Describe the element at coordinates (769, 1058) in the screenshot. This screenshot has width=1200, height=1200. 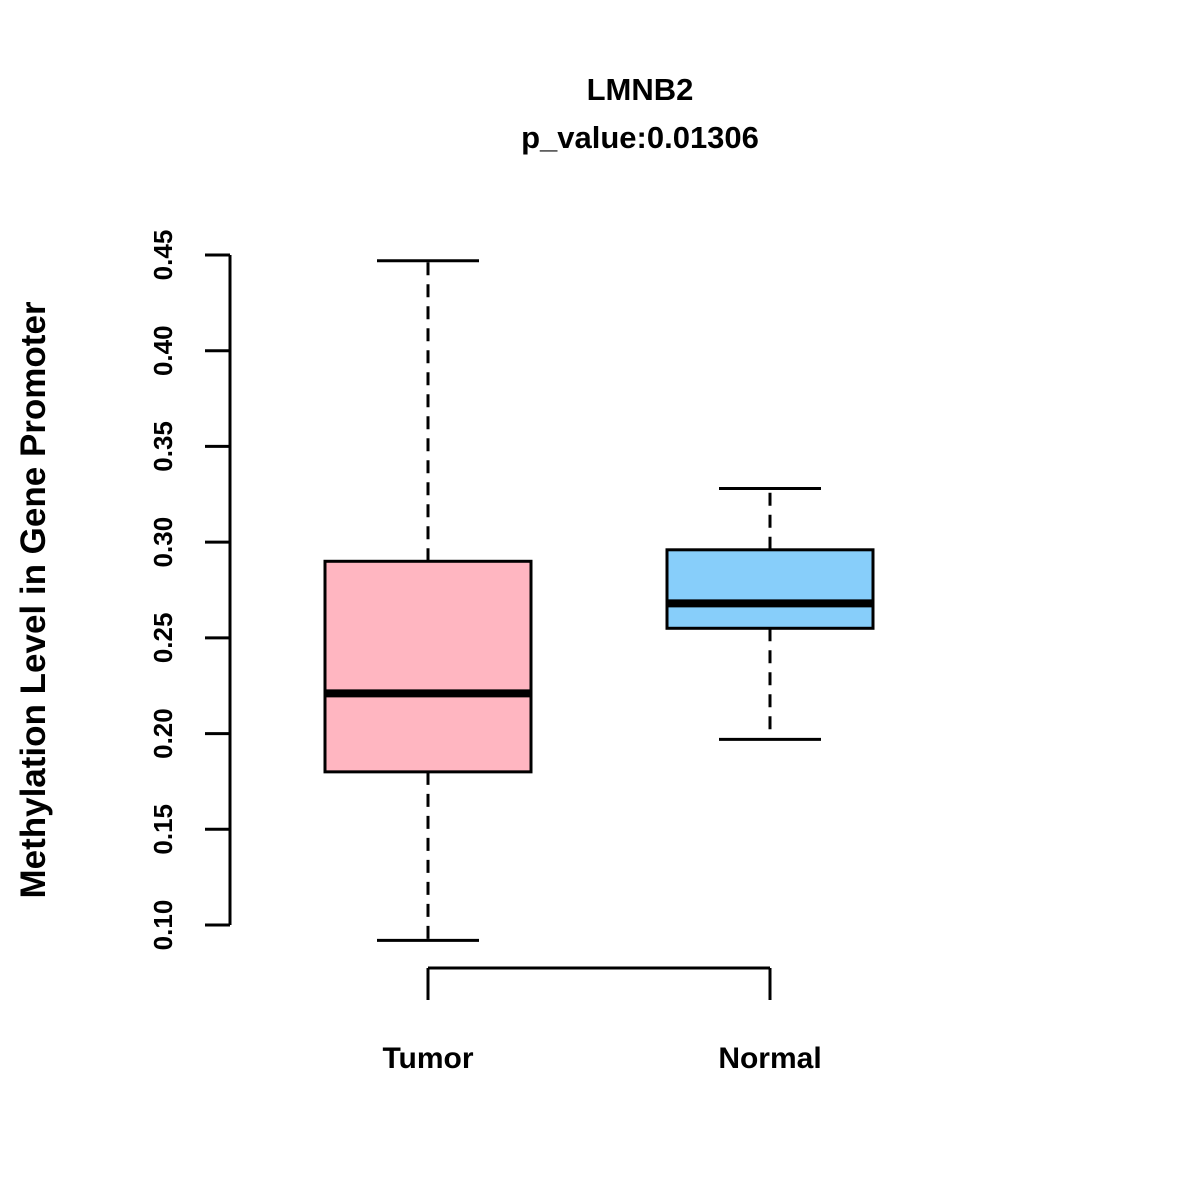
I see `category-label: Normal` at that location.